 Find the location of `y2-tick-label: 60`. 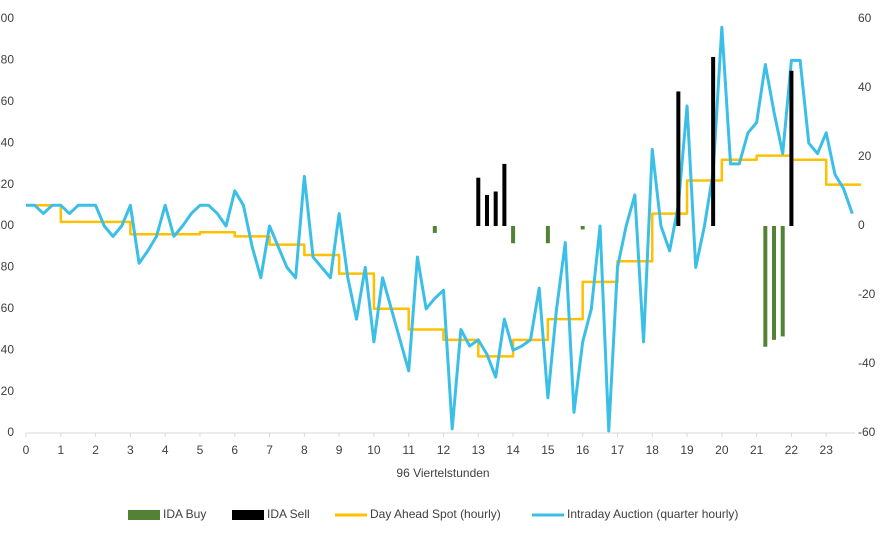

y2-tick-label: 60 is located at coordinates (865, 18).